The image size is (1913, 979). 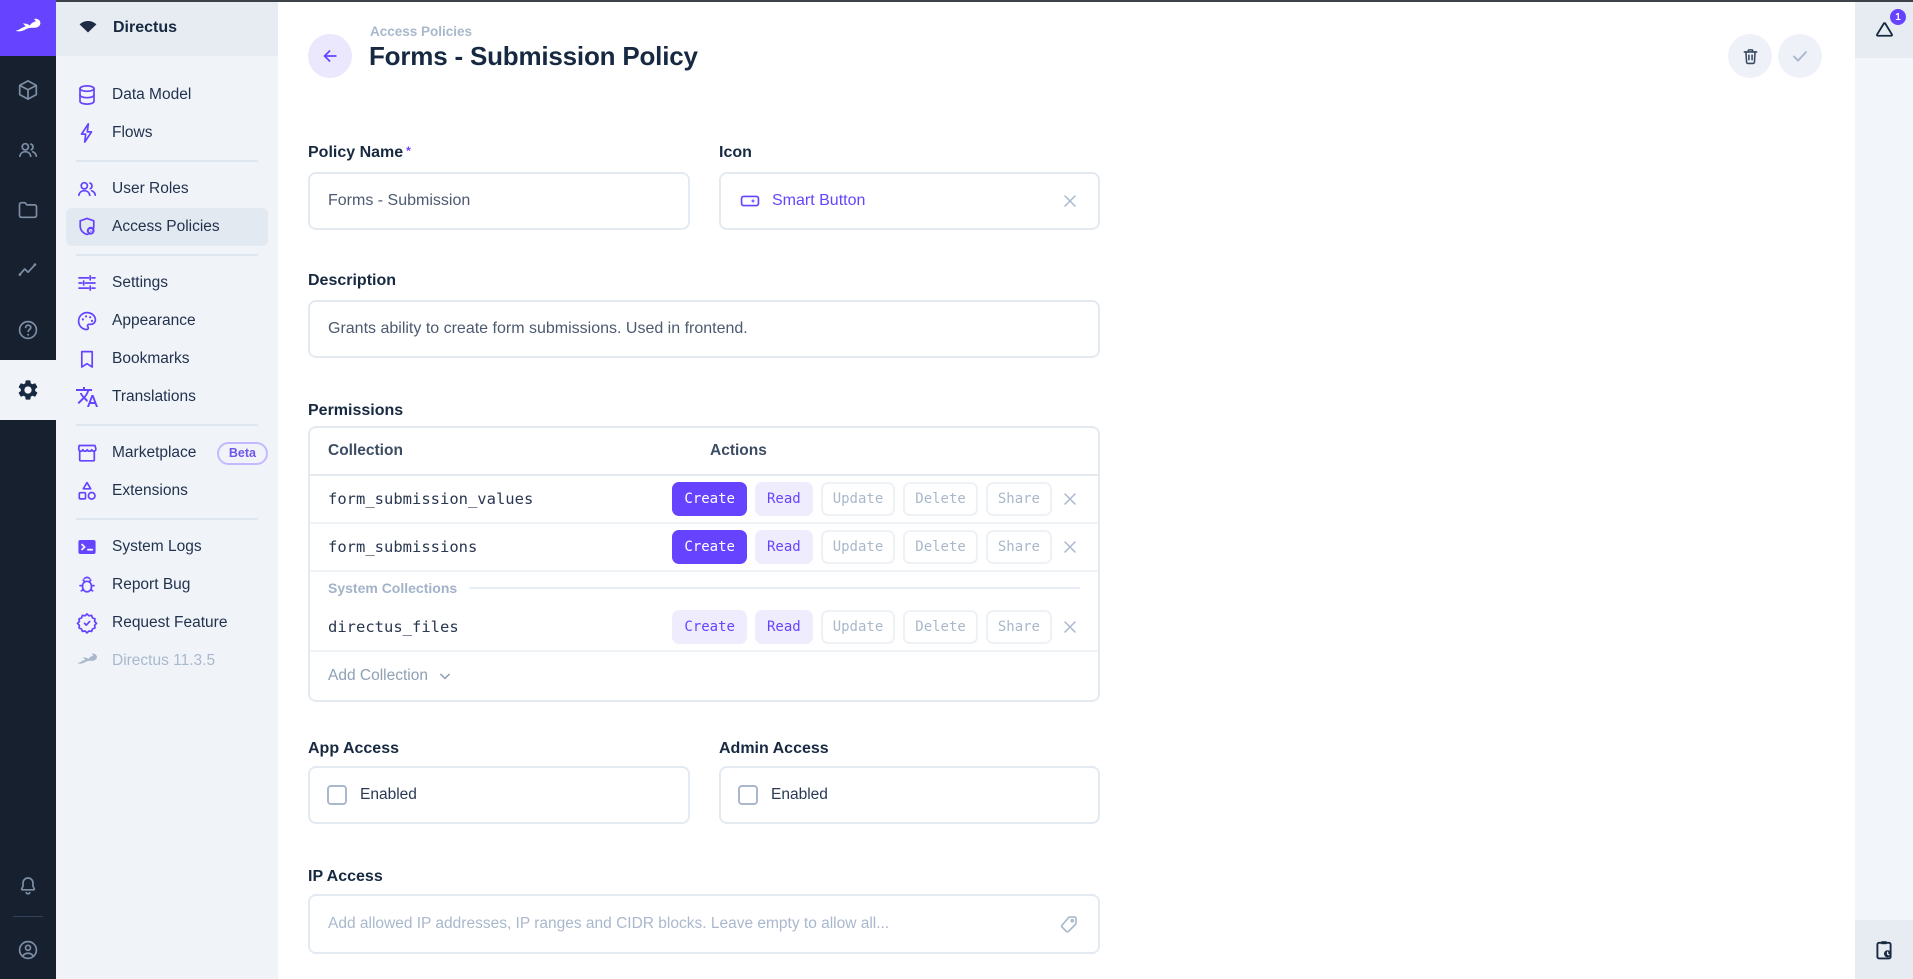 I want to click on sidebar-item-data-model: Data Model, so click(x=167, y=95).